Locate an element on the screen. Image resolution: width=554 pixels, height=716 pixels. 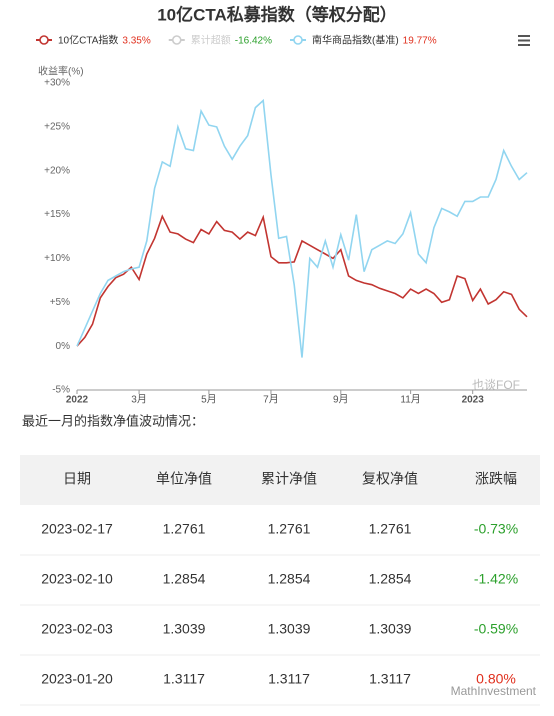
x-tick-label: 3月 is located at coordinates (139, 400).